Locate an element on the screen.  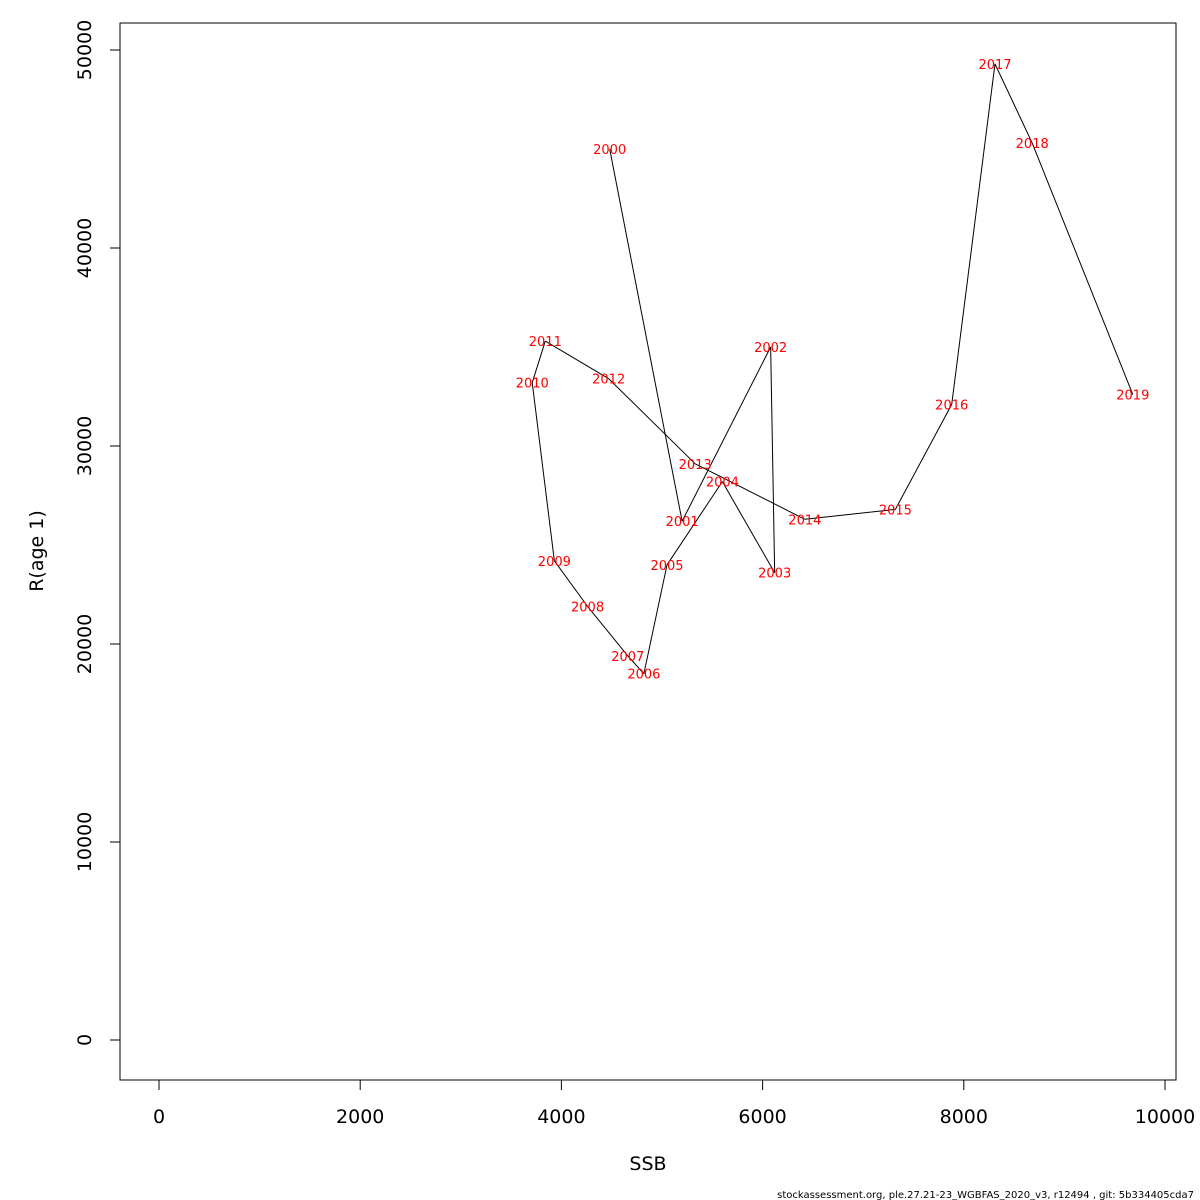
point-label-2014: 2014 is located at coordinates (804, 520).